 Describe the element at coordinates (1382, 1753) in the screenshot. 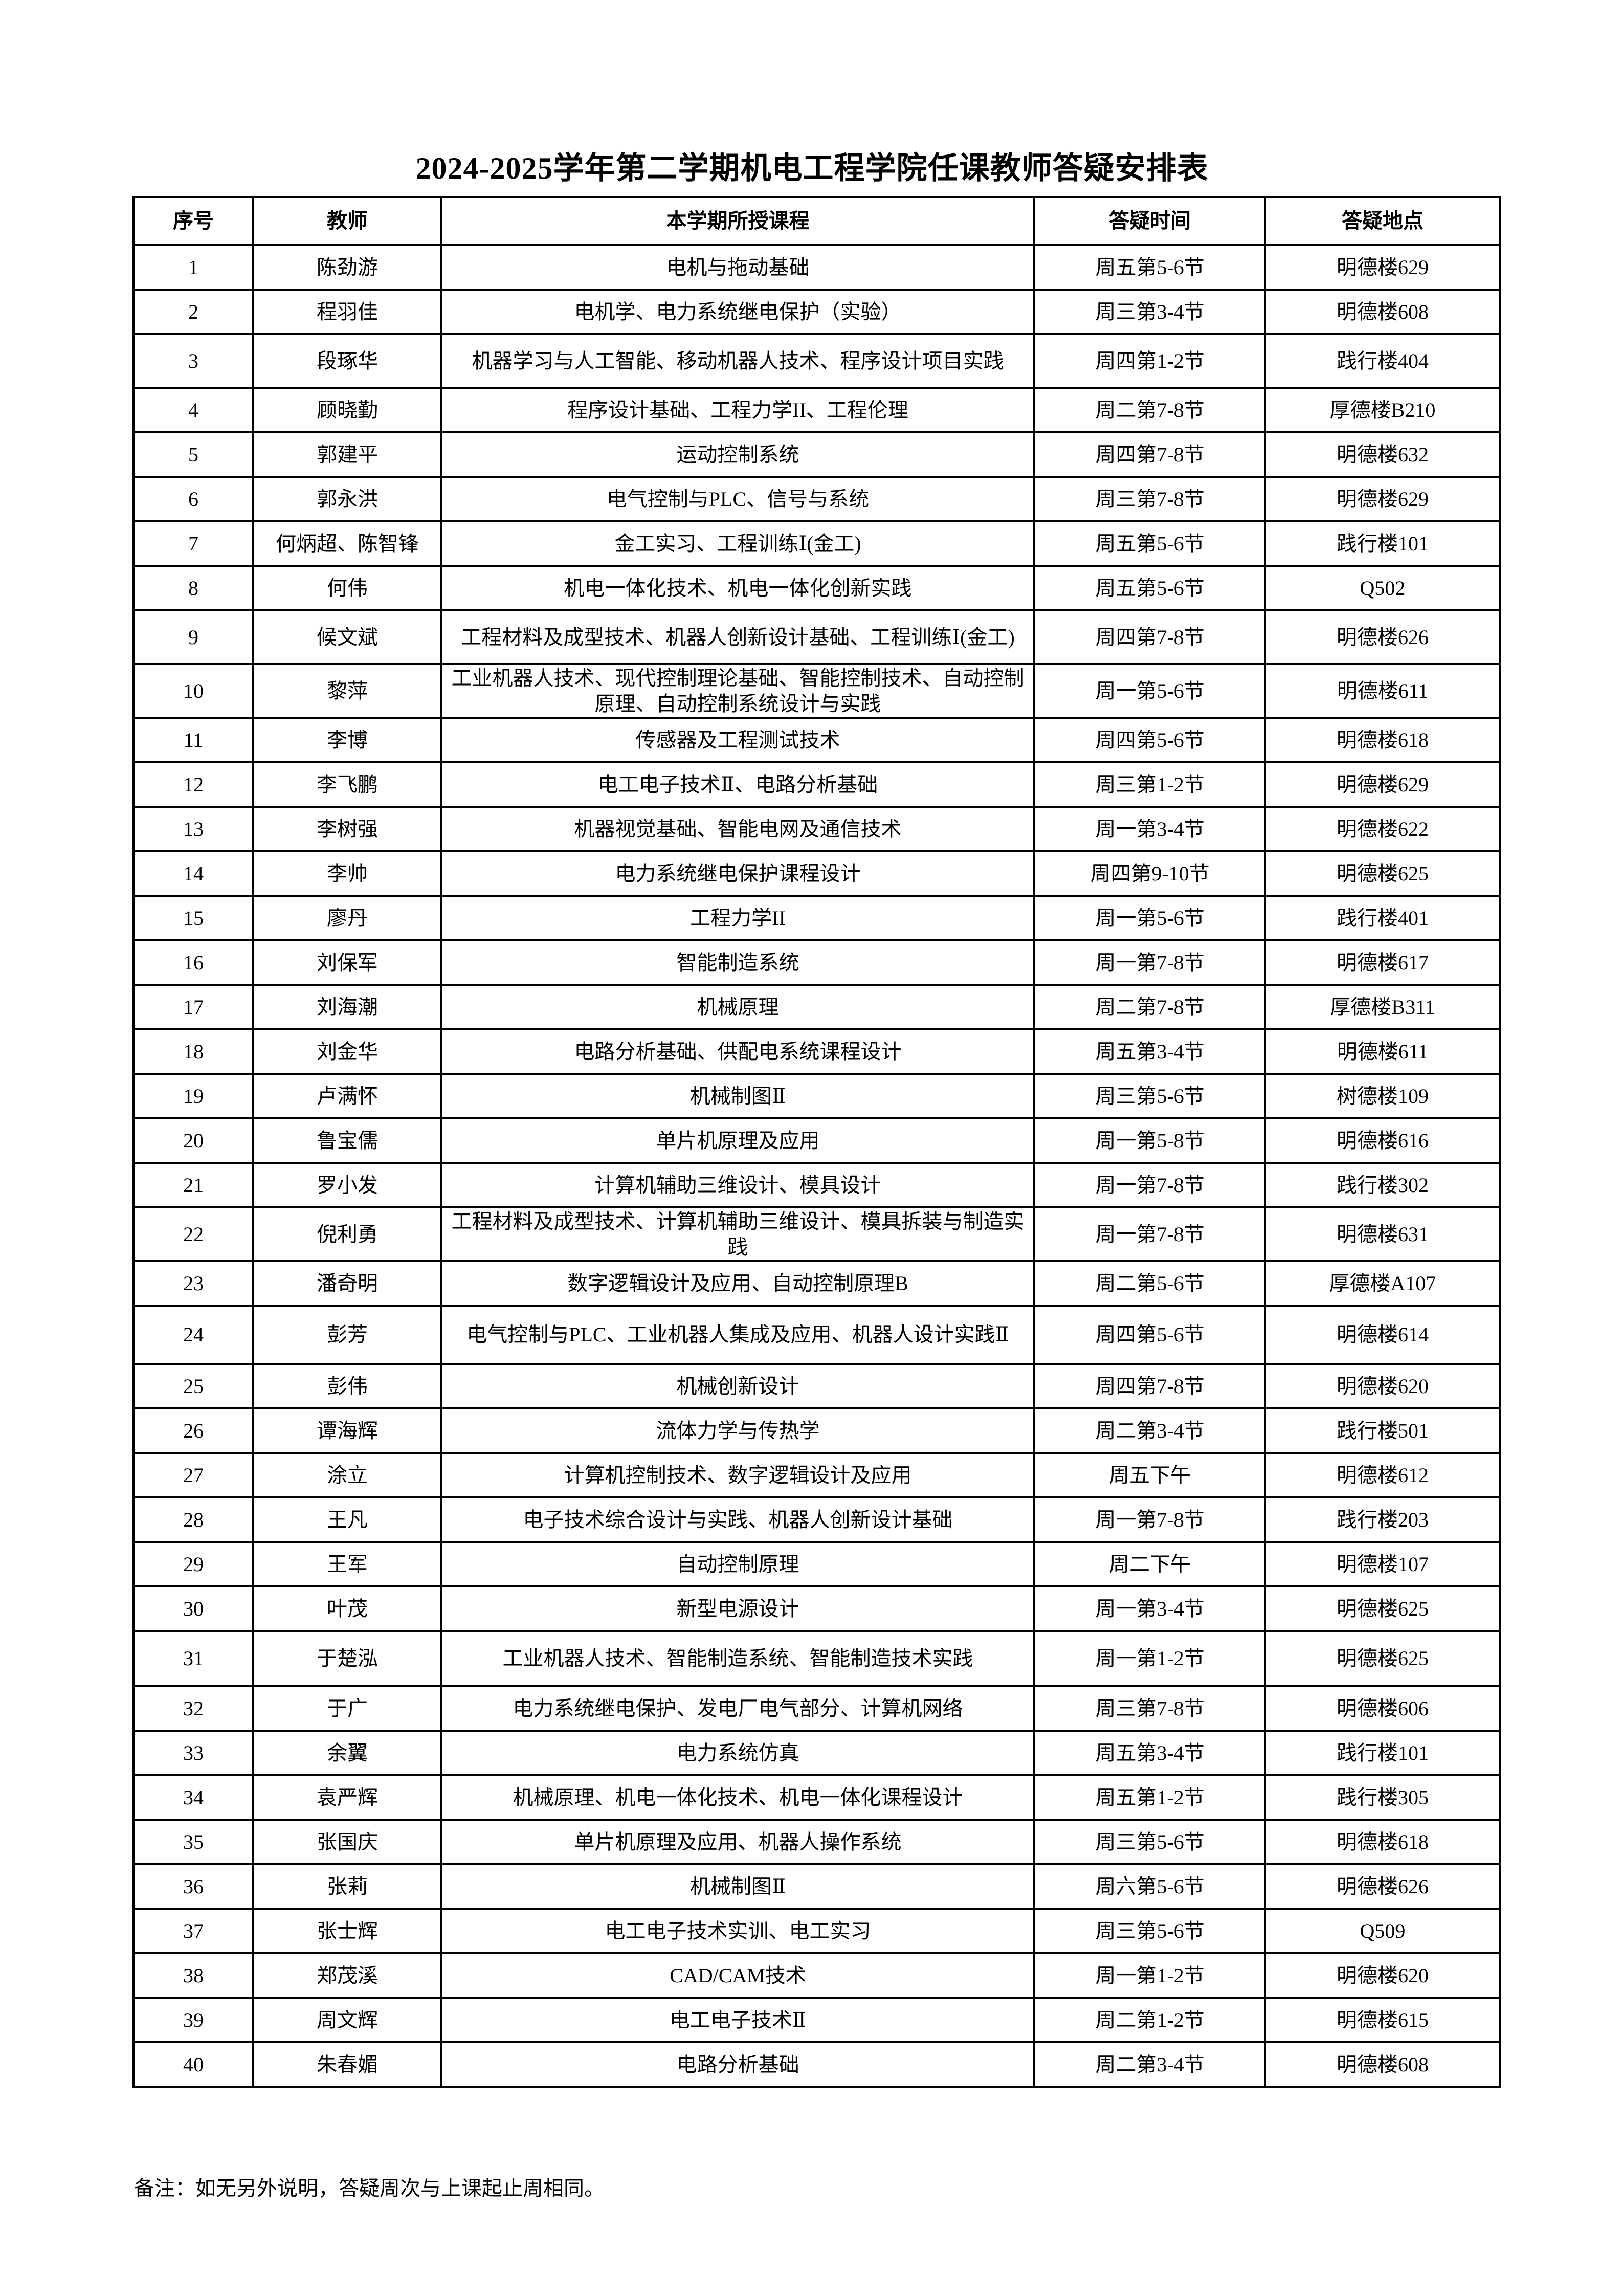

I see `cell-location: 践行楼101` at that location.